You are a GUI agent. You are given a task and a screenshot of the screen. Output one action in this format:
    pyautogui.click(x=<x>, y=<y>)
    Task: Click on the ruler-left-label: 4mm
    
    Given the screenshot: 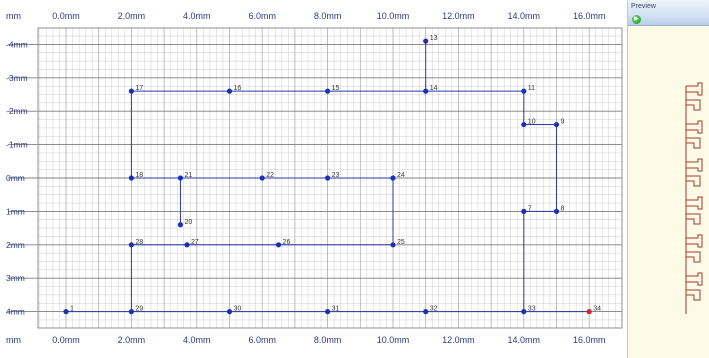 What is the action you would take?
    pyautogui.click(x=15, y=312)
    